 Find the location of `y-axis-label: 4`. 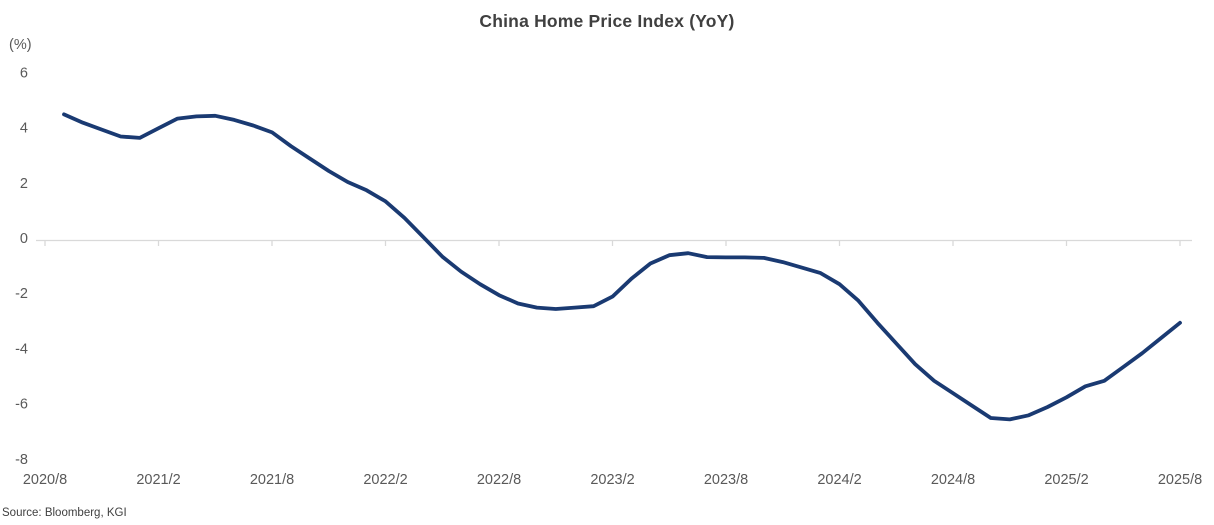

y-axis-label: 4 is located at coordinates (24, 129).